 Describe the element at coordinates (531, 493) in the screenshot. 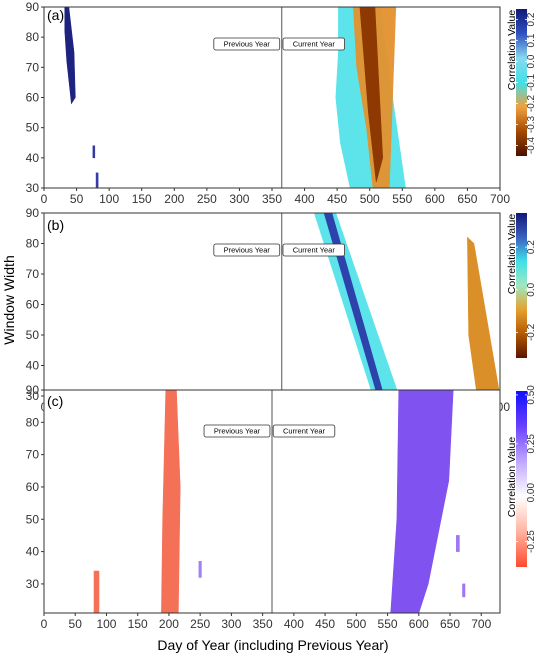

I see `panel-3-colorbar-tick-label: 0.00` at that location.